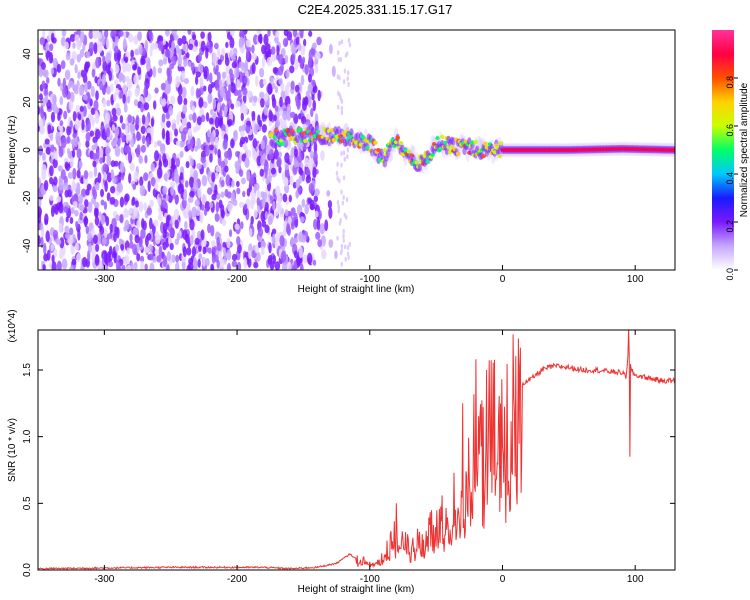  What do you see at coordinates (27, 54) in the screenshot?
I see `y-tick-label: 40` at bounding box center [27, 54].